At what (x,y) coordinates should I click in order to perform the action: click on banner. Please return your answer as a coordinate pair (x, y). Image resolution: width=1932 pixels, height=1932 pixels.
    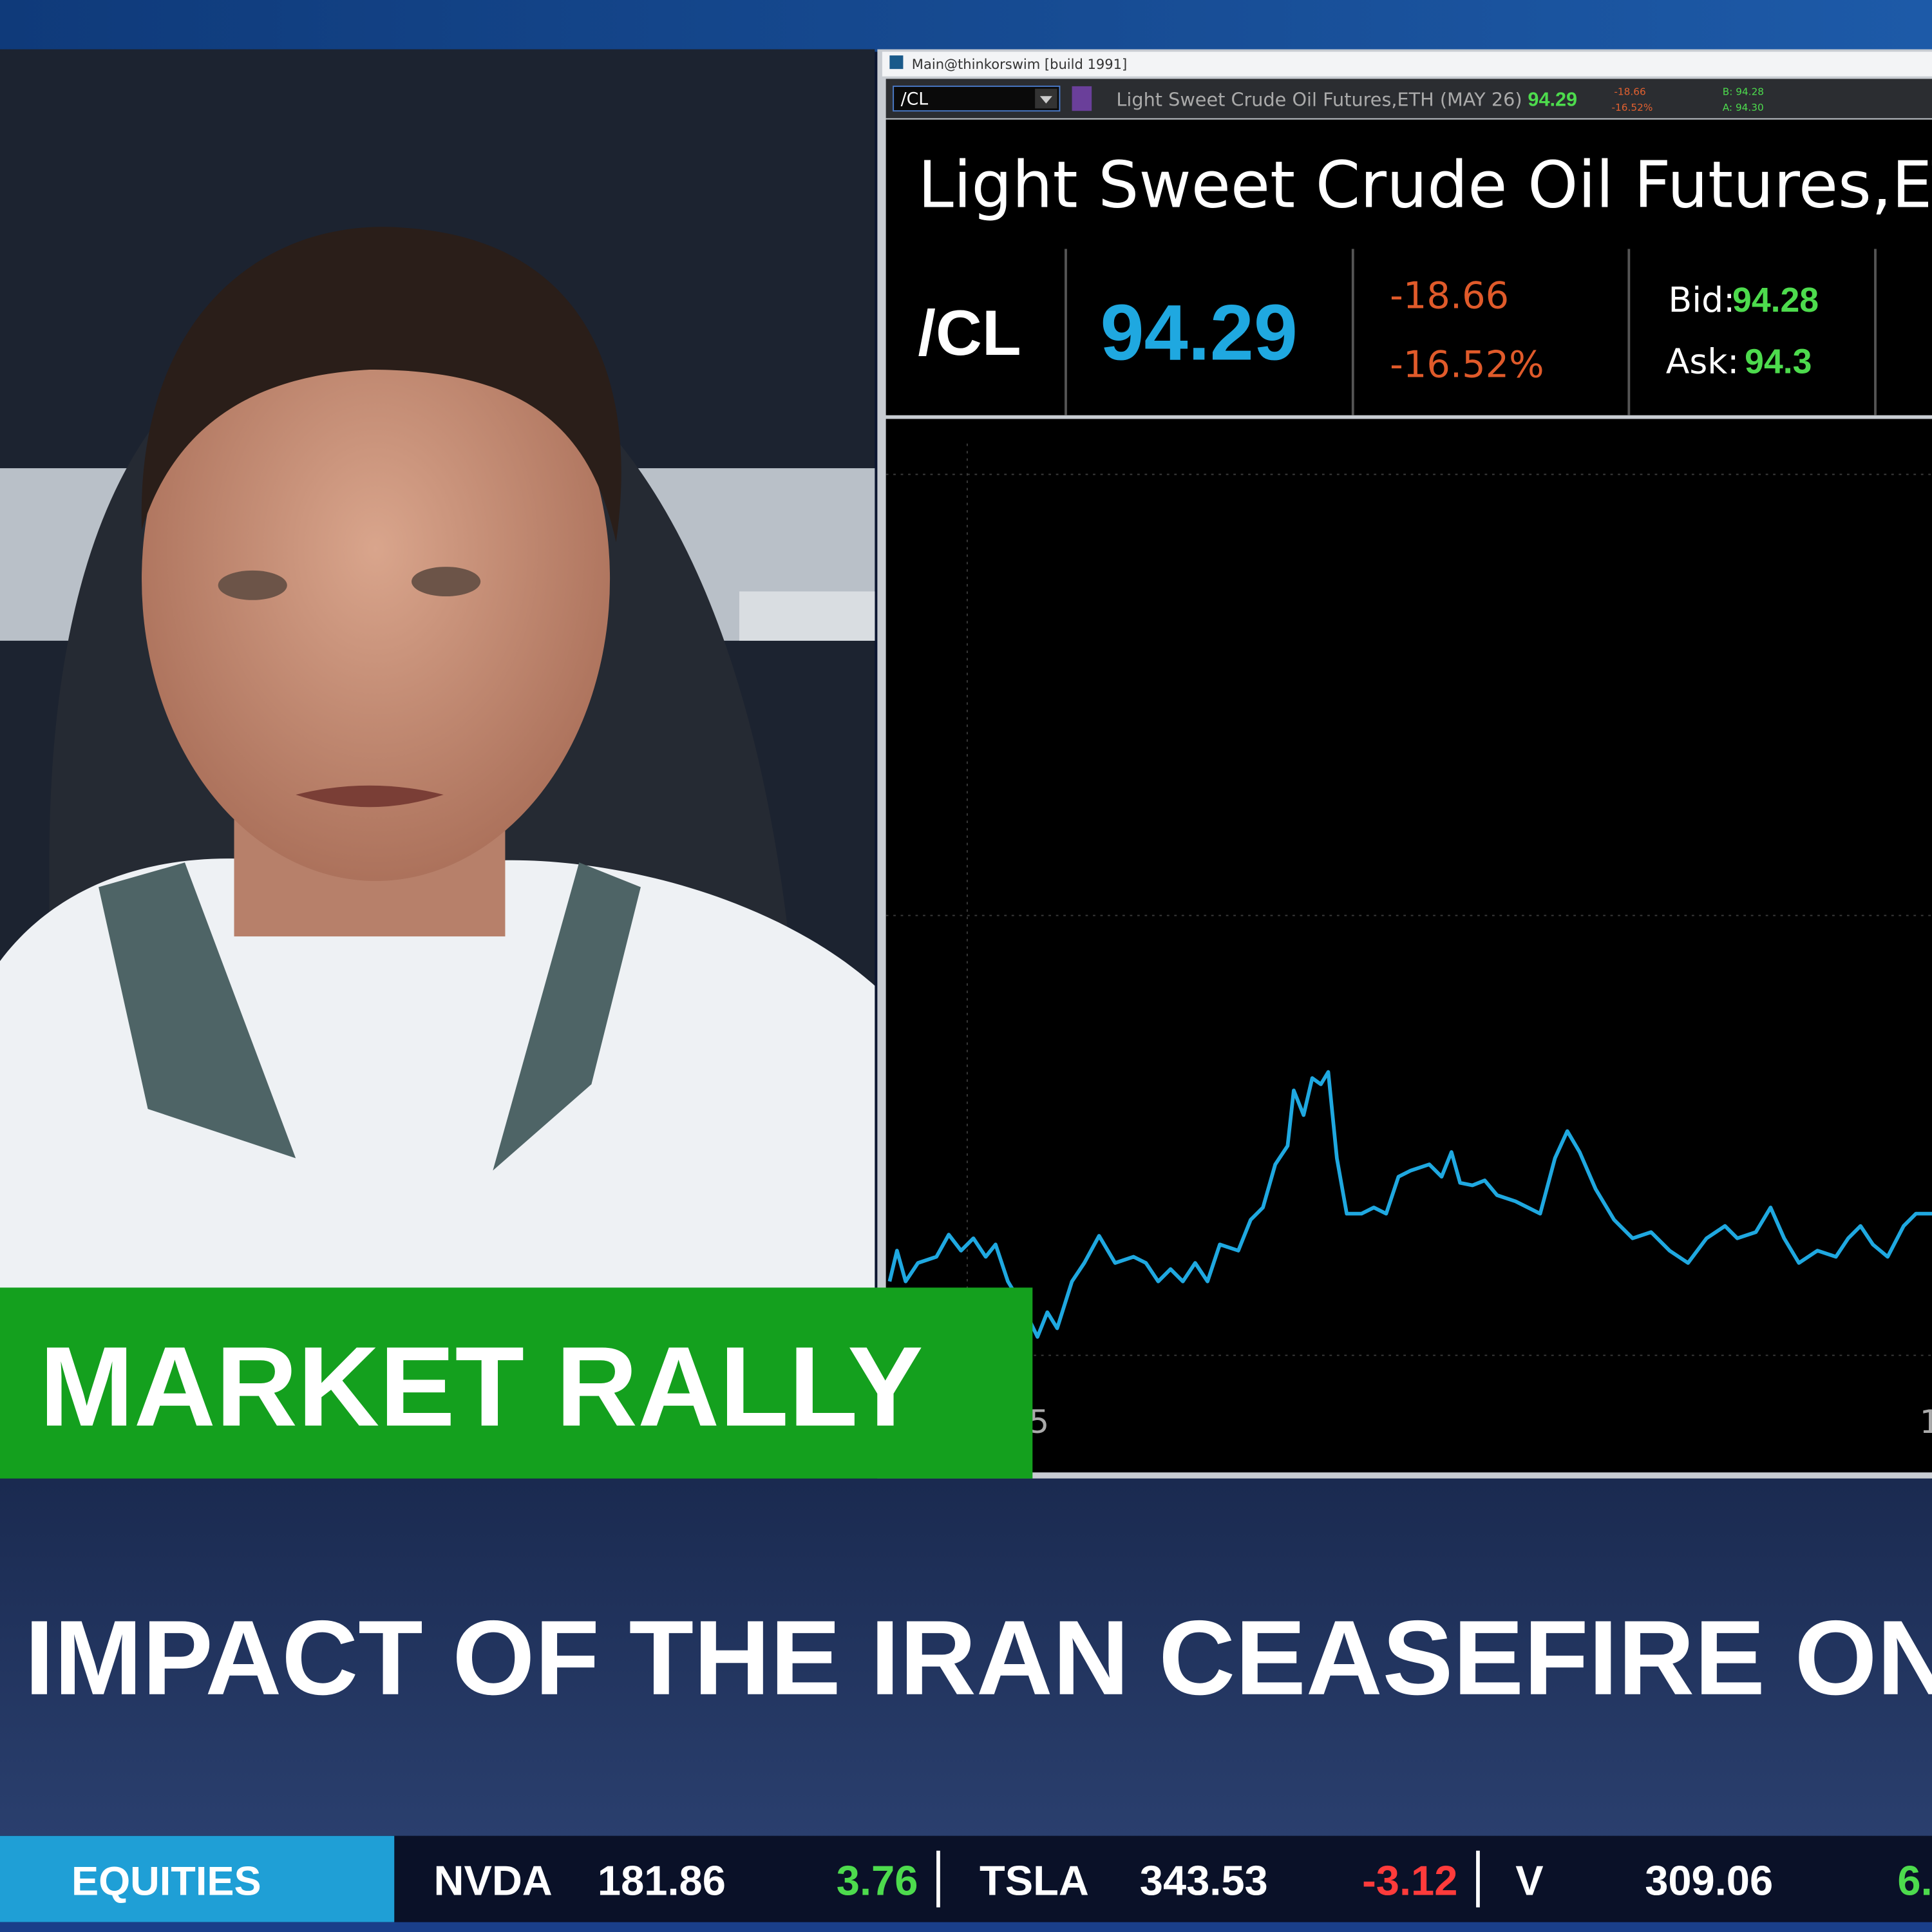
    Looking at the image, I should click on (516, 1383).